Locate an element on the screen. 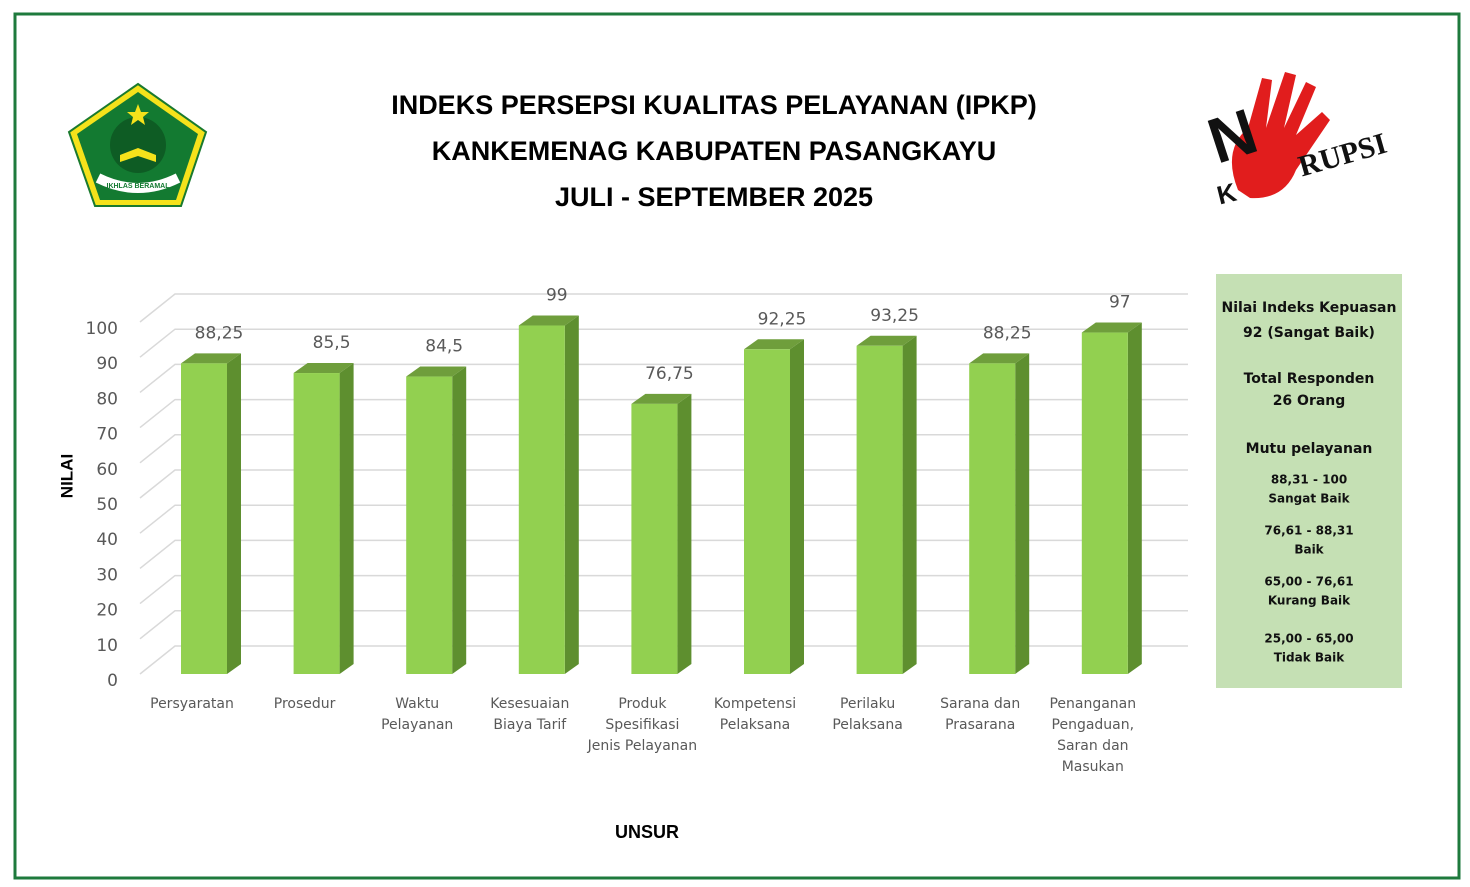 The image size is (1470, 887). data-label: 85,5 is located at coordinates (332, 343).